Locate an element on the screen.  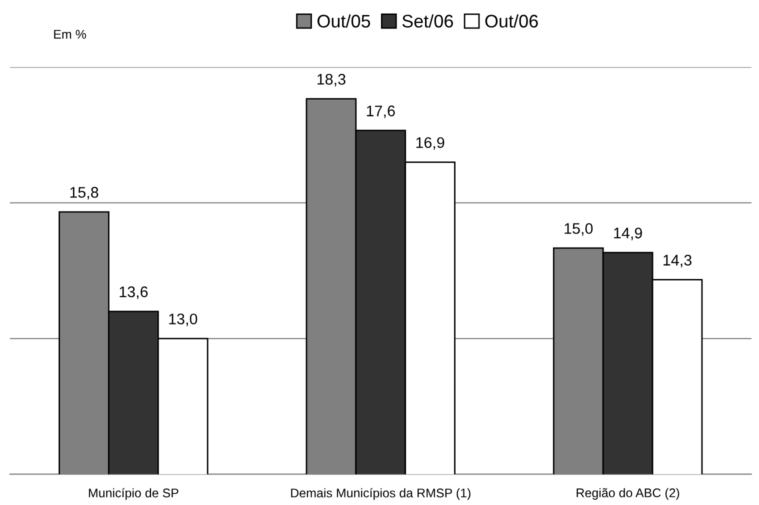
legend-label: Set/06 is located at coordinates (427, 21).